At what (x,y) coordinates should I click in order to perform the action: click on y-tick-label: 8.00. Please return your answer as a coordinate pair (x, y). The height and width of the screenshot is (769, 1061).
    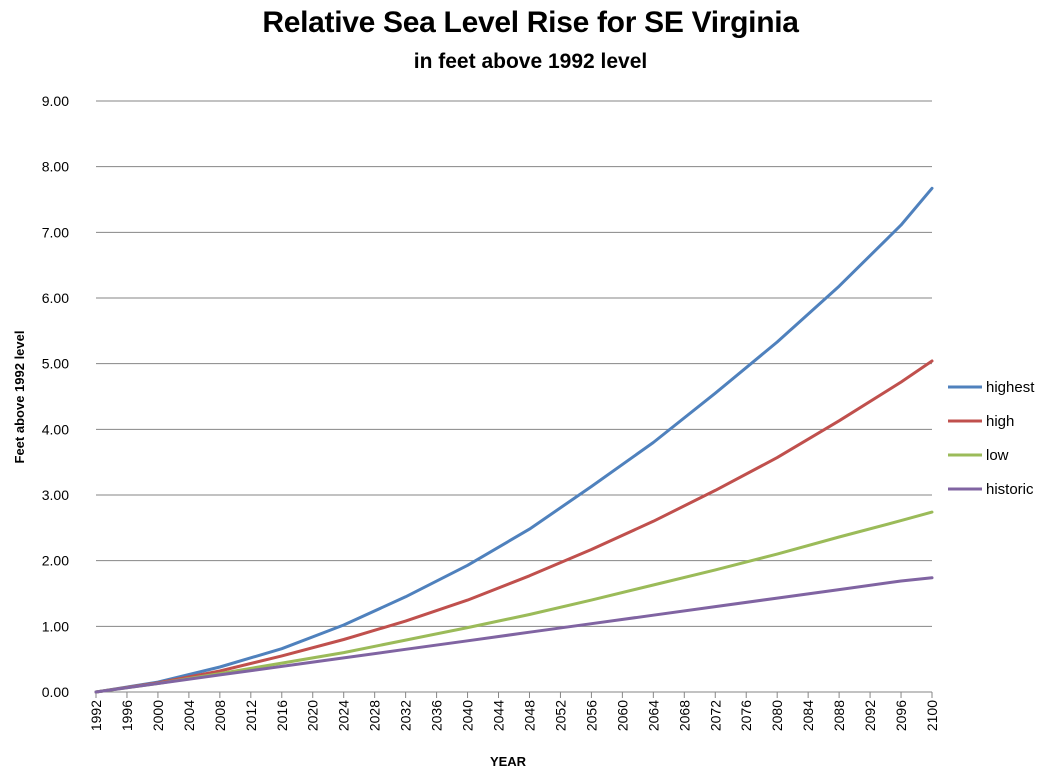
    Looking at the image, I should click on (55, 167).